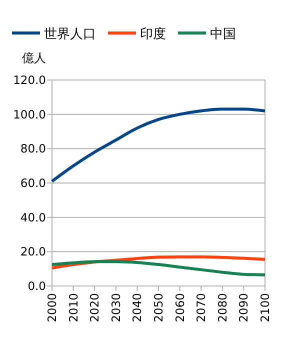 The height and width of the screenshot is (347, 294). I want to click on x-tick-label: 2010, so click(73, 307).